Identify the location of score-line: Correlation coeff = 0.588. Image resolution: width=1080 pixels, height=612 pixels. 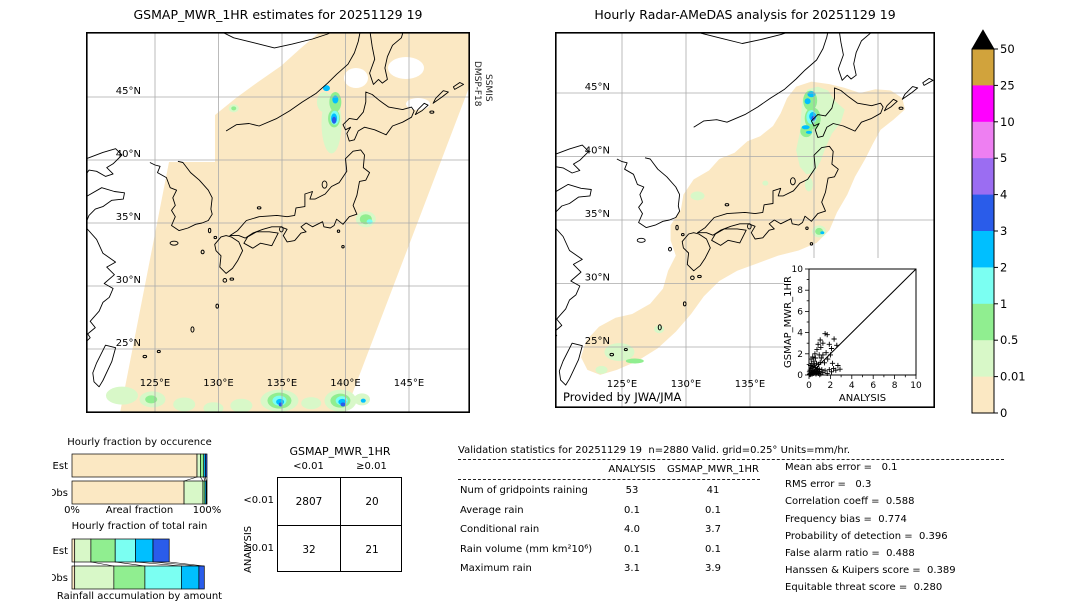
(850, 502).